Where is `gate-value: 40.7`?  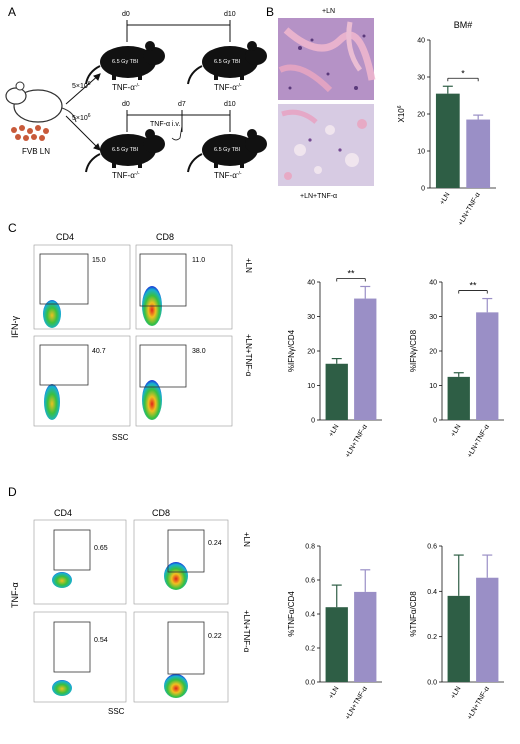 gate-value: 40.7 is located at coordinates (99, 351).